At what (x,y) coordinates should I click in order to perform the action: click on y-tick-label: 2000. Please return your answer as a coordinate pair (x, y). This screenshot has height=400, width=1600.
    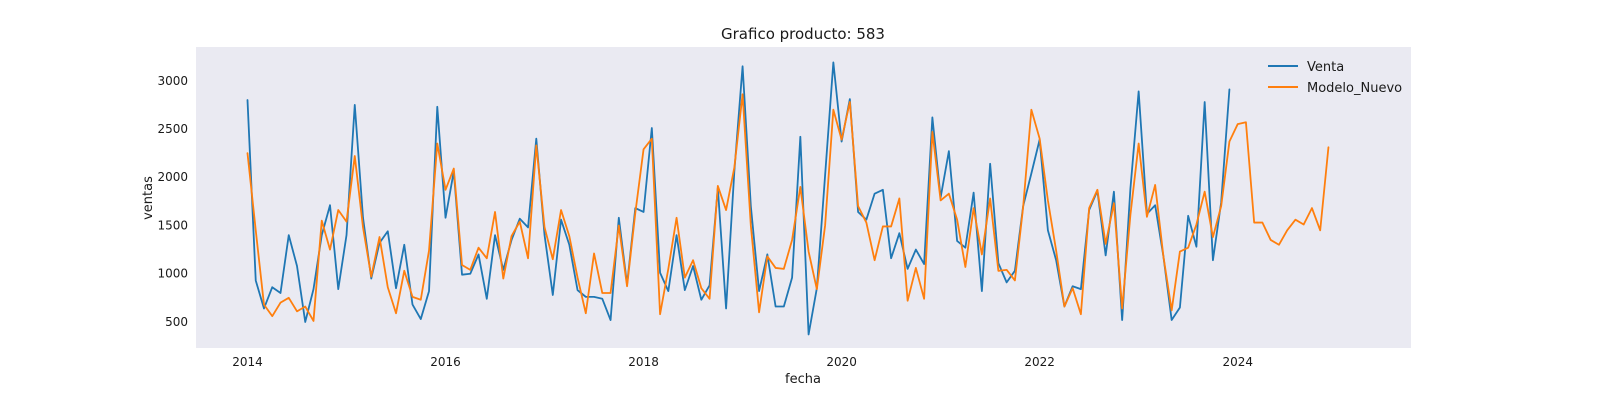
    Looking at the image, I should click on (172, 177).